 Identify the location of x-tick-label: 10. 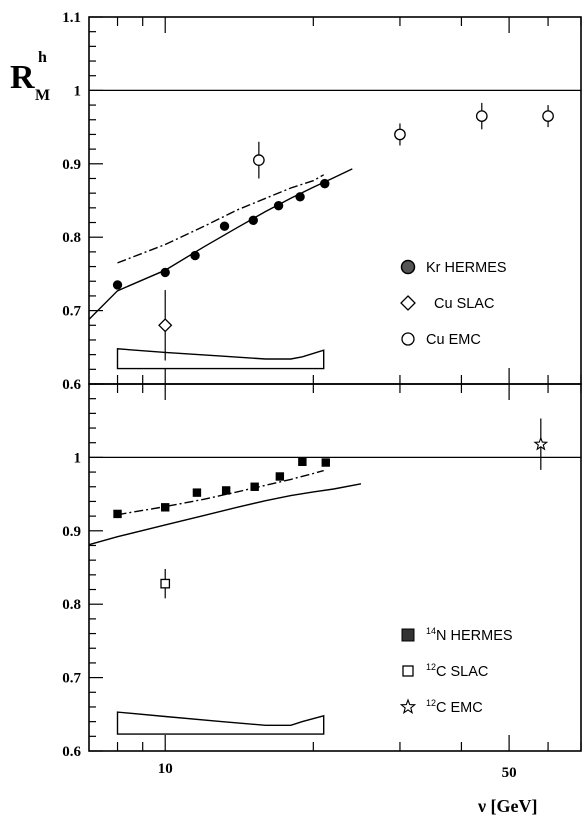
(165, 769).